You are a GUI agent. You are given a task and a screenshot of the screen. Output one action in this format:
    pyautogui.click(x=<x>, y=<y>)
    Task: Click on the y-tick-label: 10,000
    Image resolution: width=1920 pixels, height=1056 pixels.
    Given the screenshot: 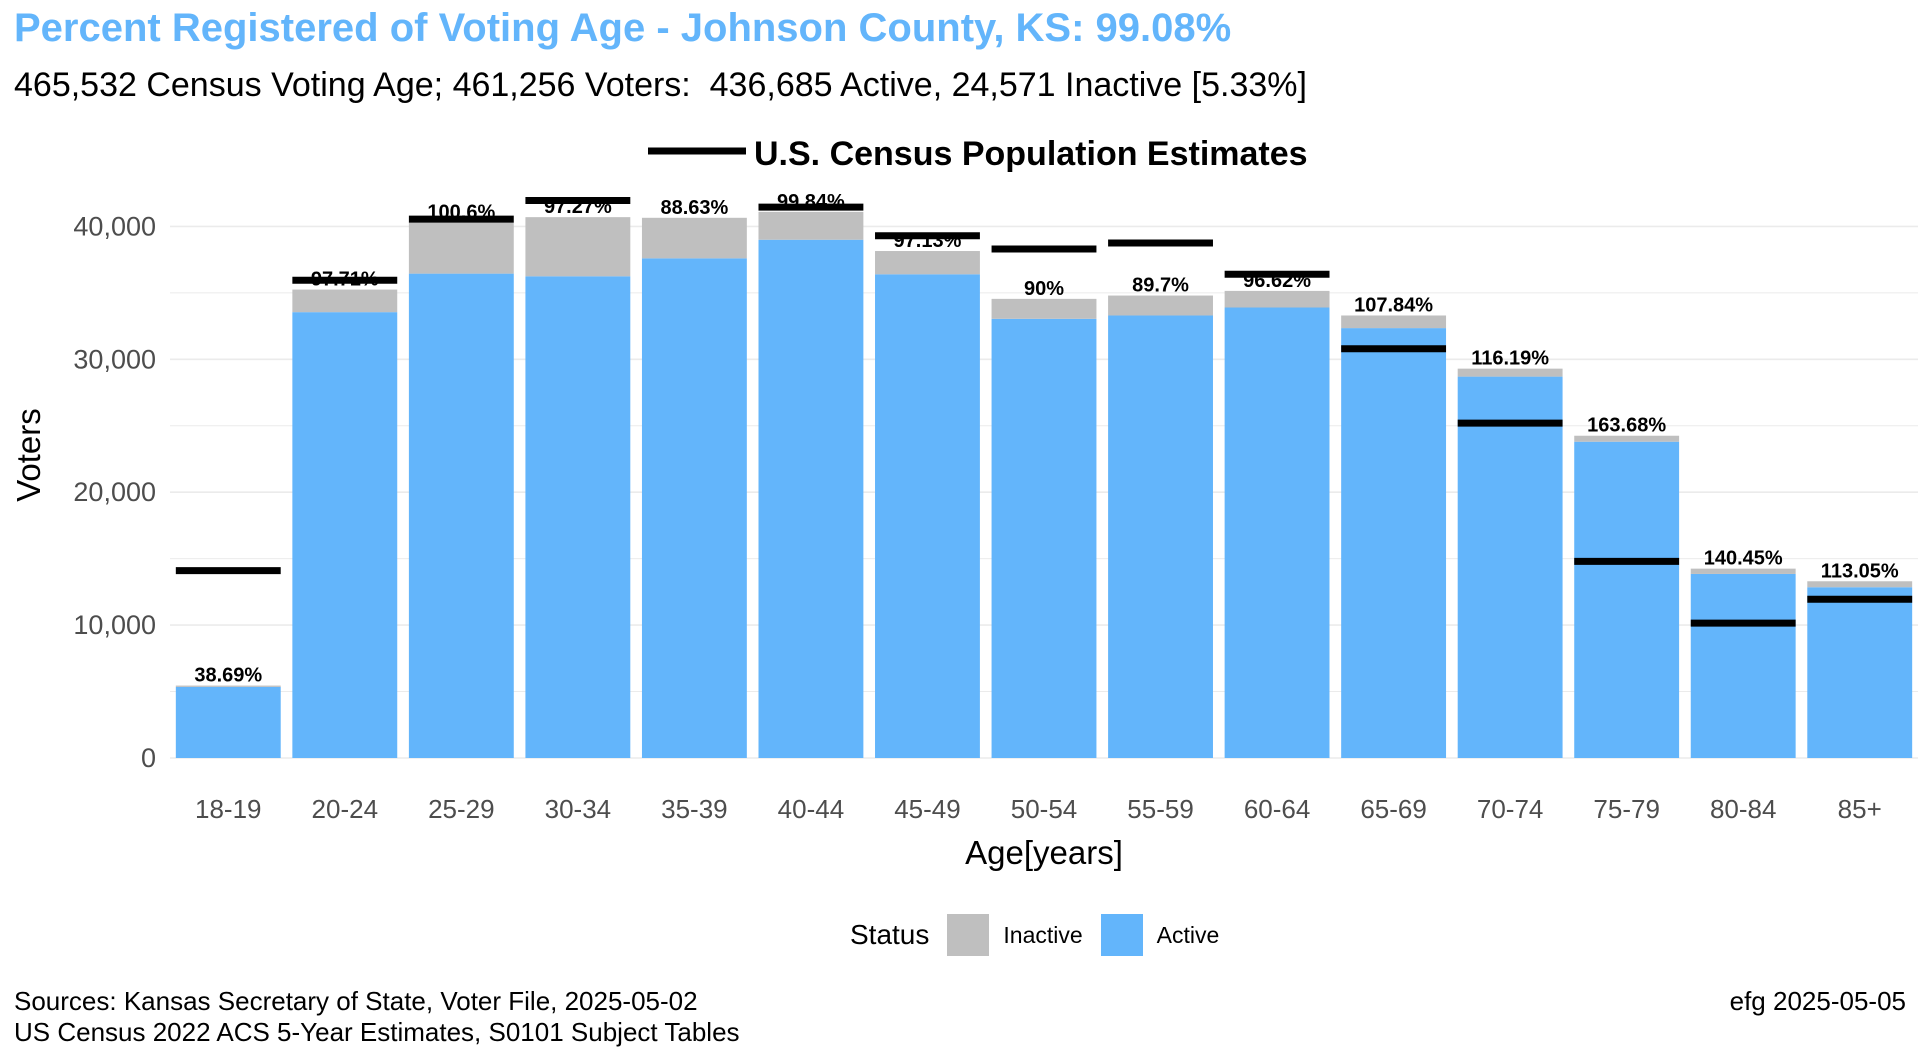 What is the action you would take?
    pyautogui.click(x=114, y=625)
    